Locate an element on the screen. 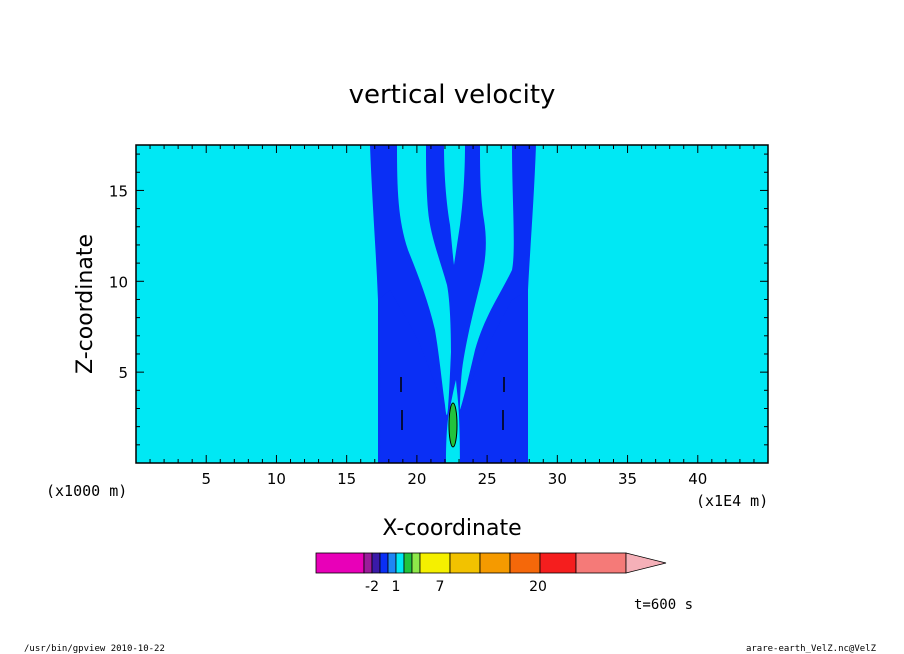 The width and height of the screenshot is (904, 654). footer-right: arare-earth_VelZ.nc@VelZ is located at coordinates (811, 649).